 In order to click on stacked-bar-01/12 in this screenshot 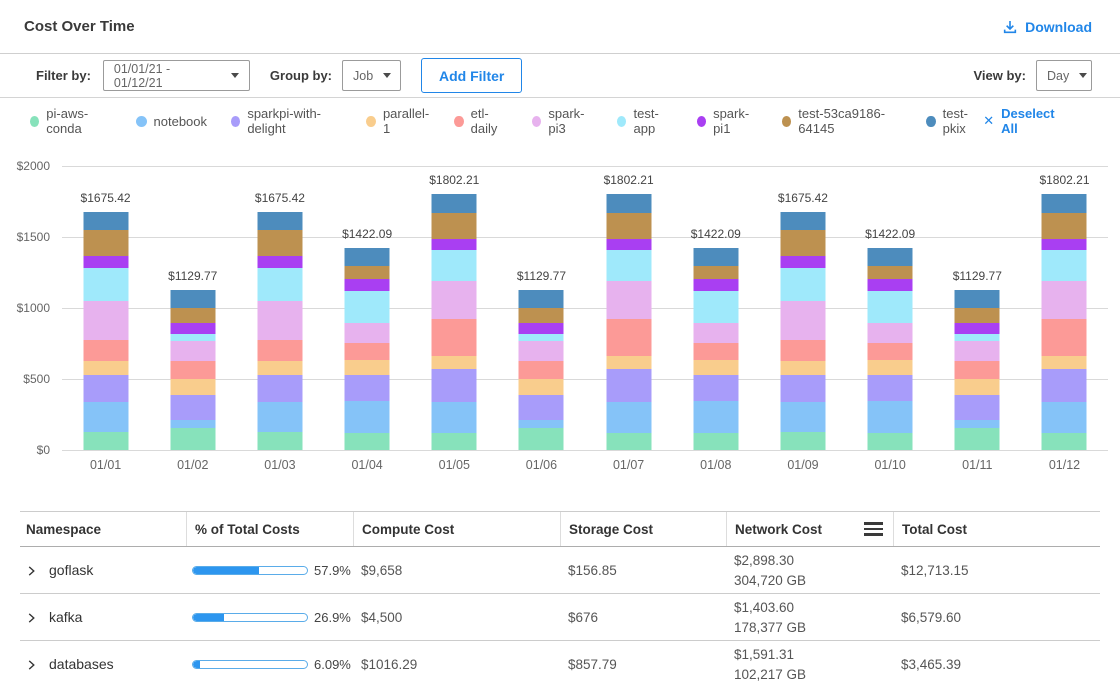, I will do `click(1064, 322)`.